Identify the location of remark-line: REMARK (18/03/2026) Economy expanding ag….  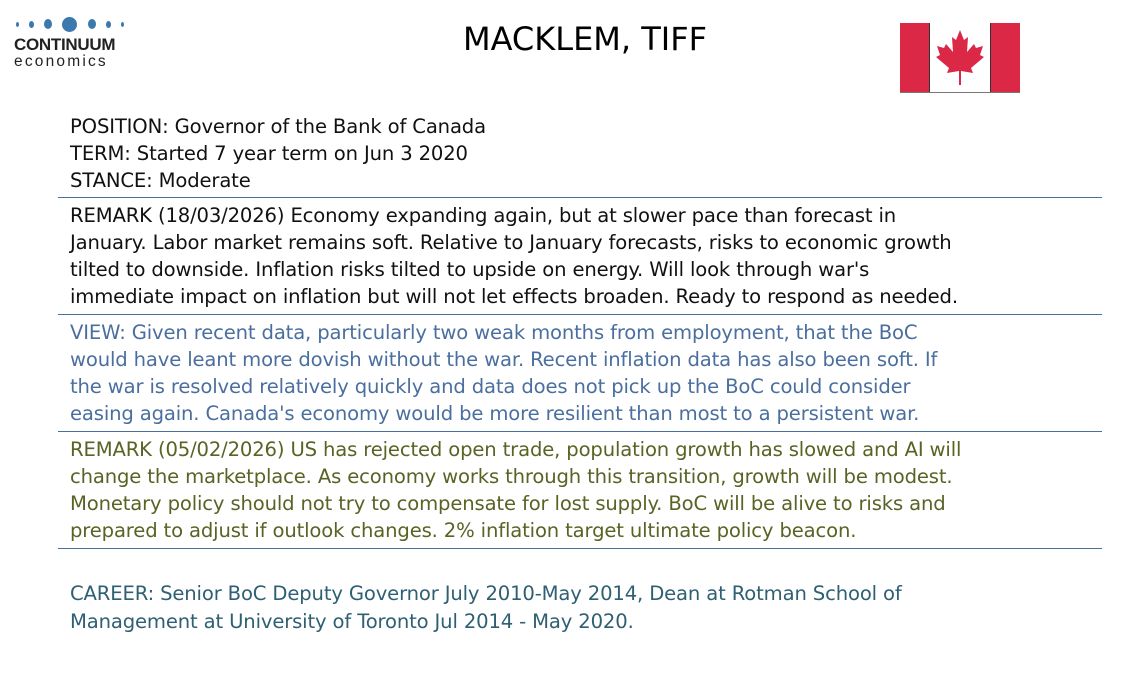
(483, 215).